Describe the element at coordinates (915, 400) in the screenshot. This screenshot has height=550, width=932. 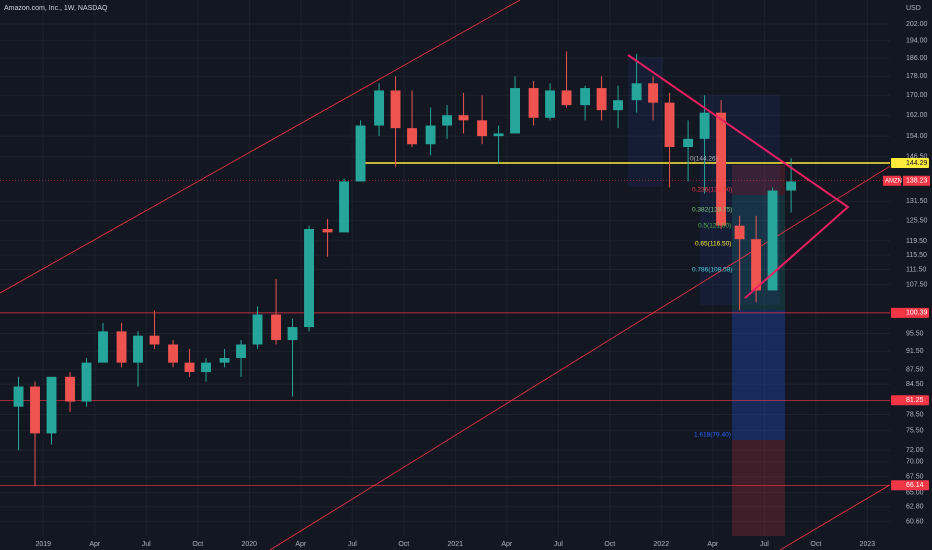
I see `price-tag-label: 81.25` at that location.